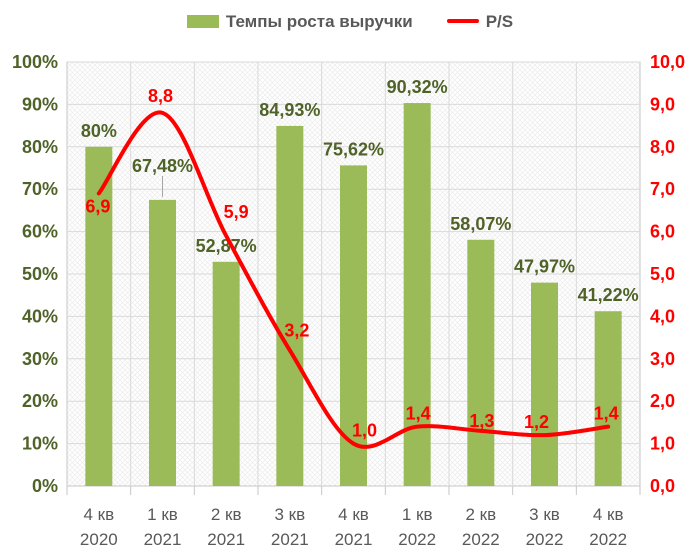 This screenshot has width=700, height=557. I want to click on left-axis-tick-label: 30%, so click(40, 359).